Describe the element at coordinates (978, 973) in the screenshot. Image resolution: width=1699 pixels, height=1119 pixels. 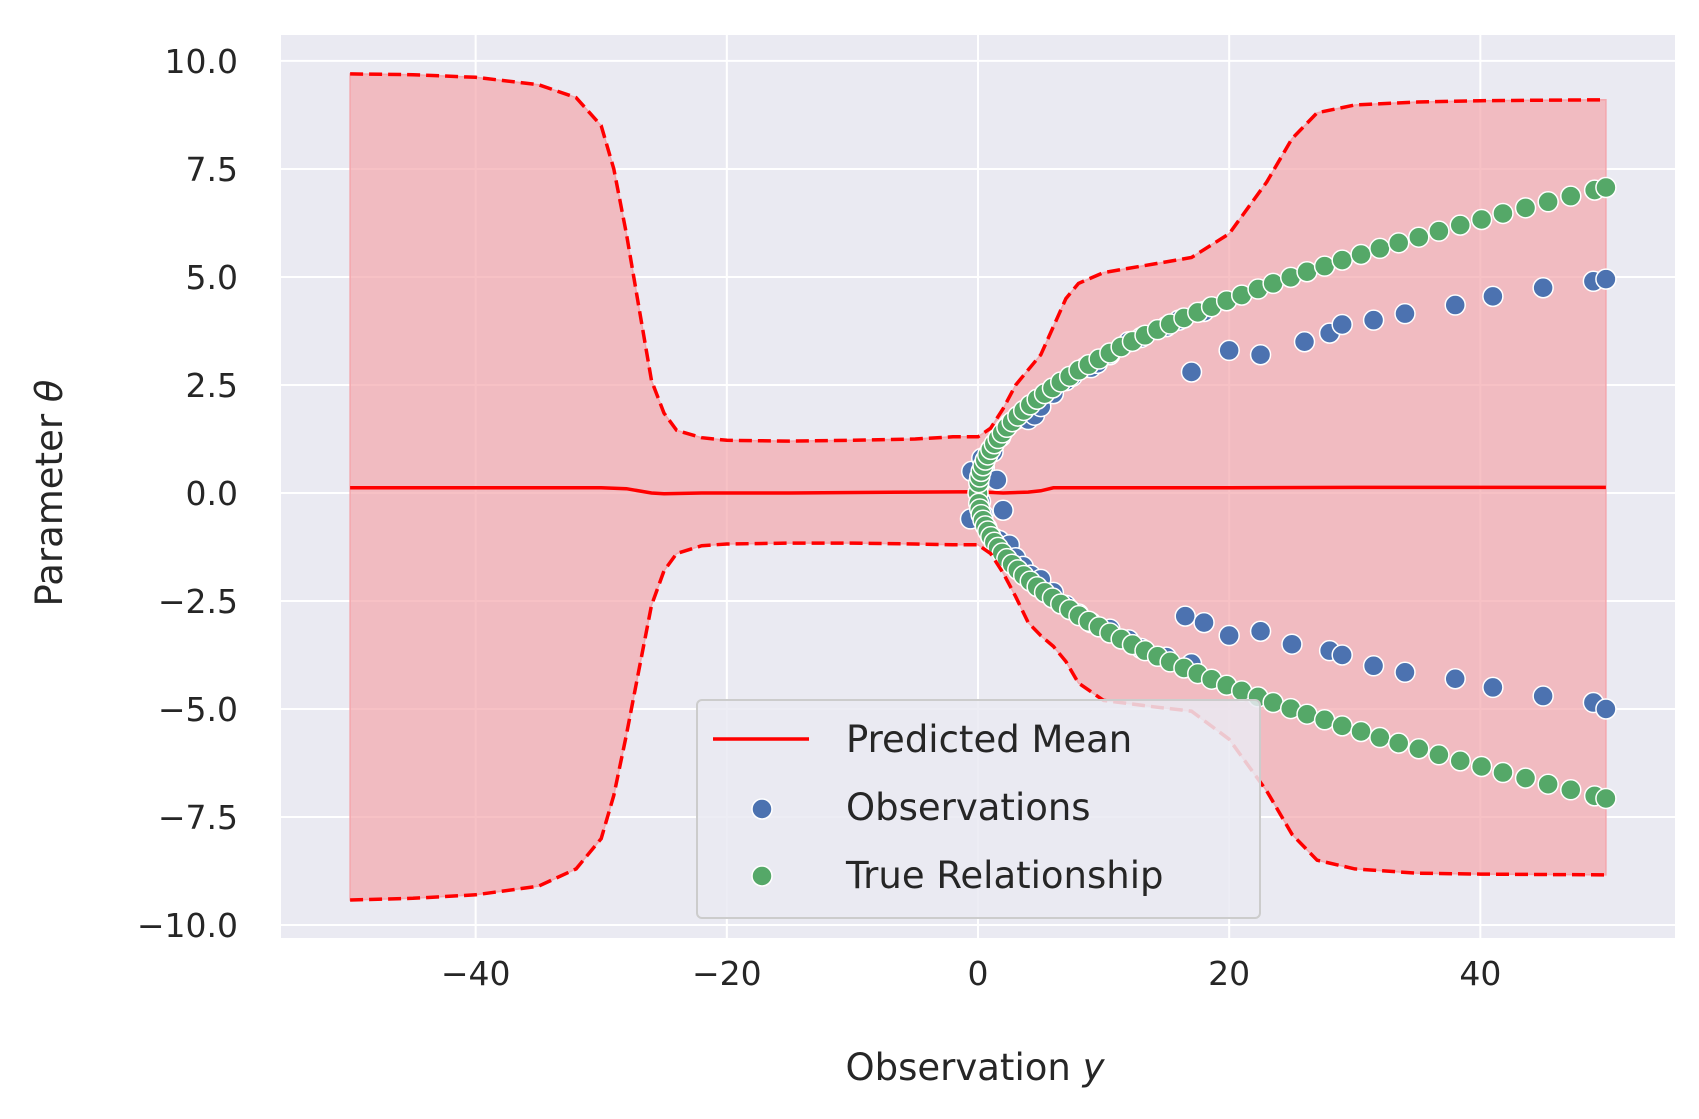
I see `x-tick-label: 0` at that location.